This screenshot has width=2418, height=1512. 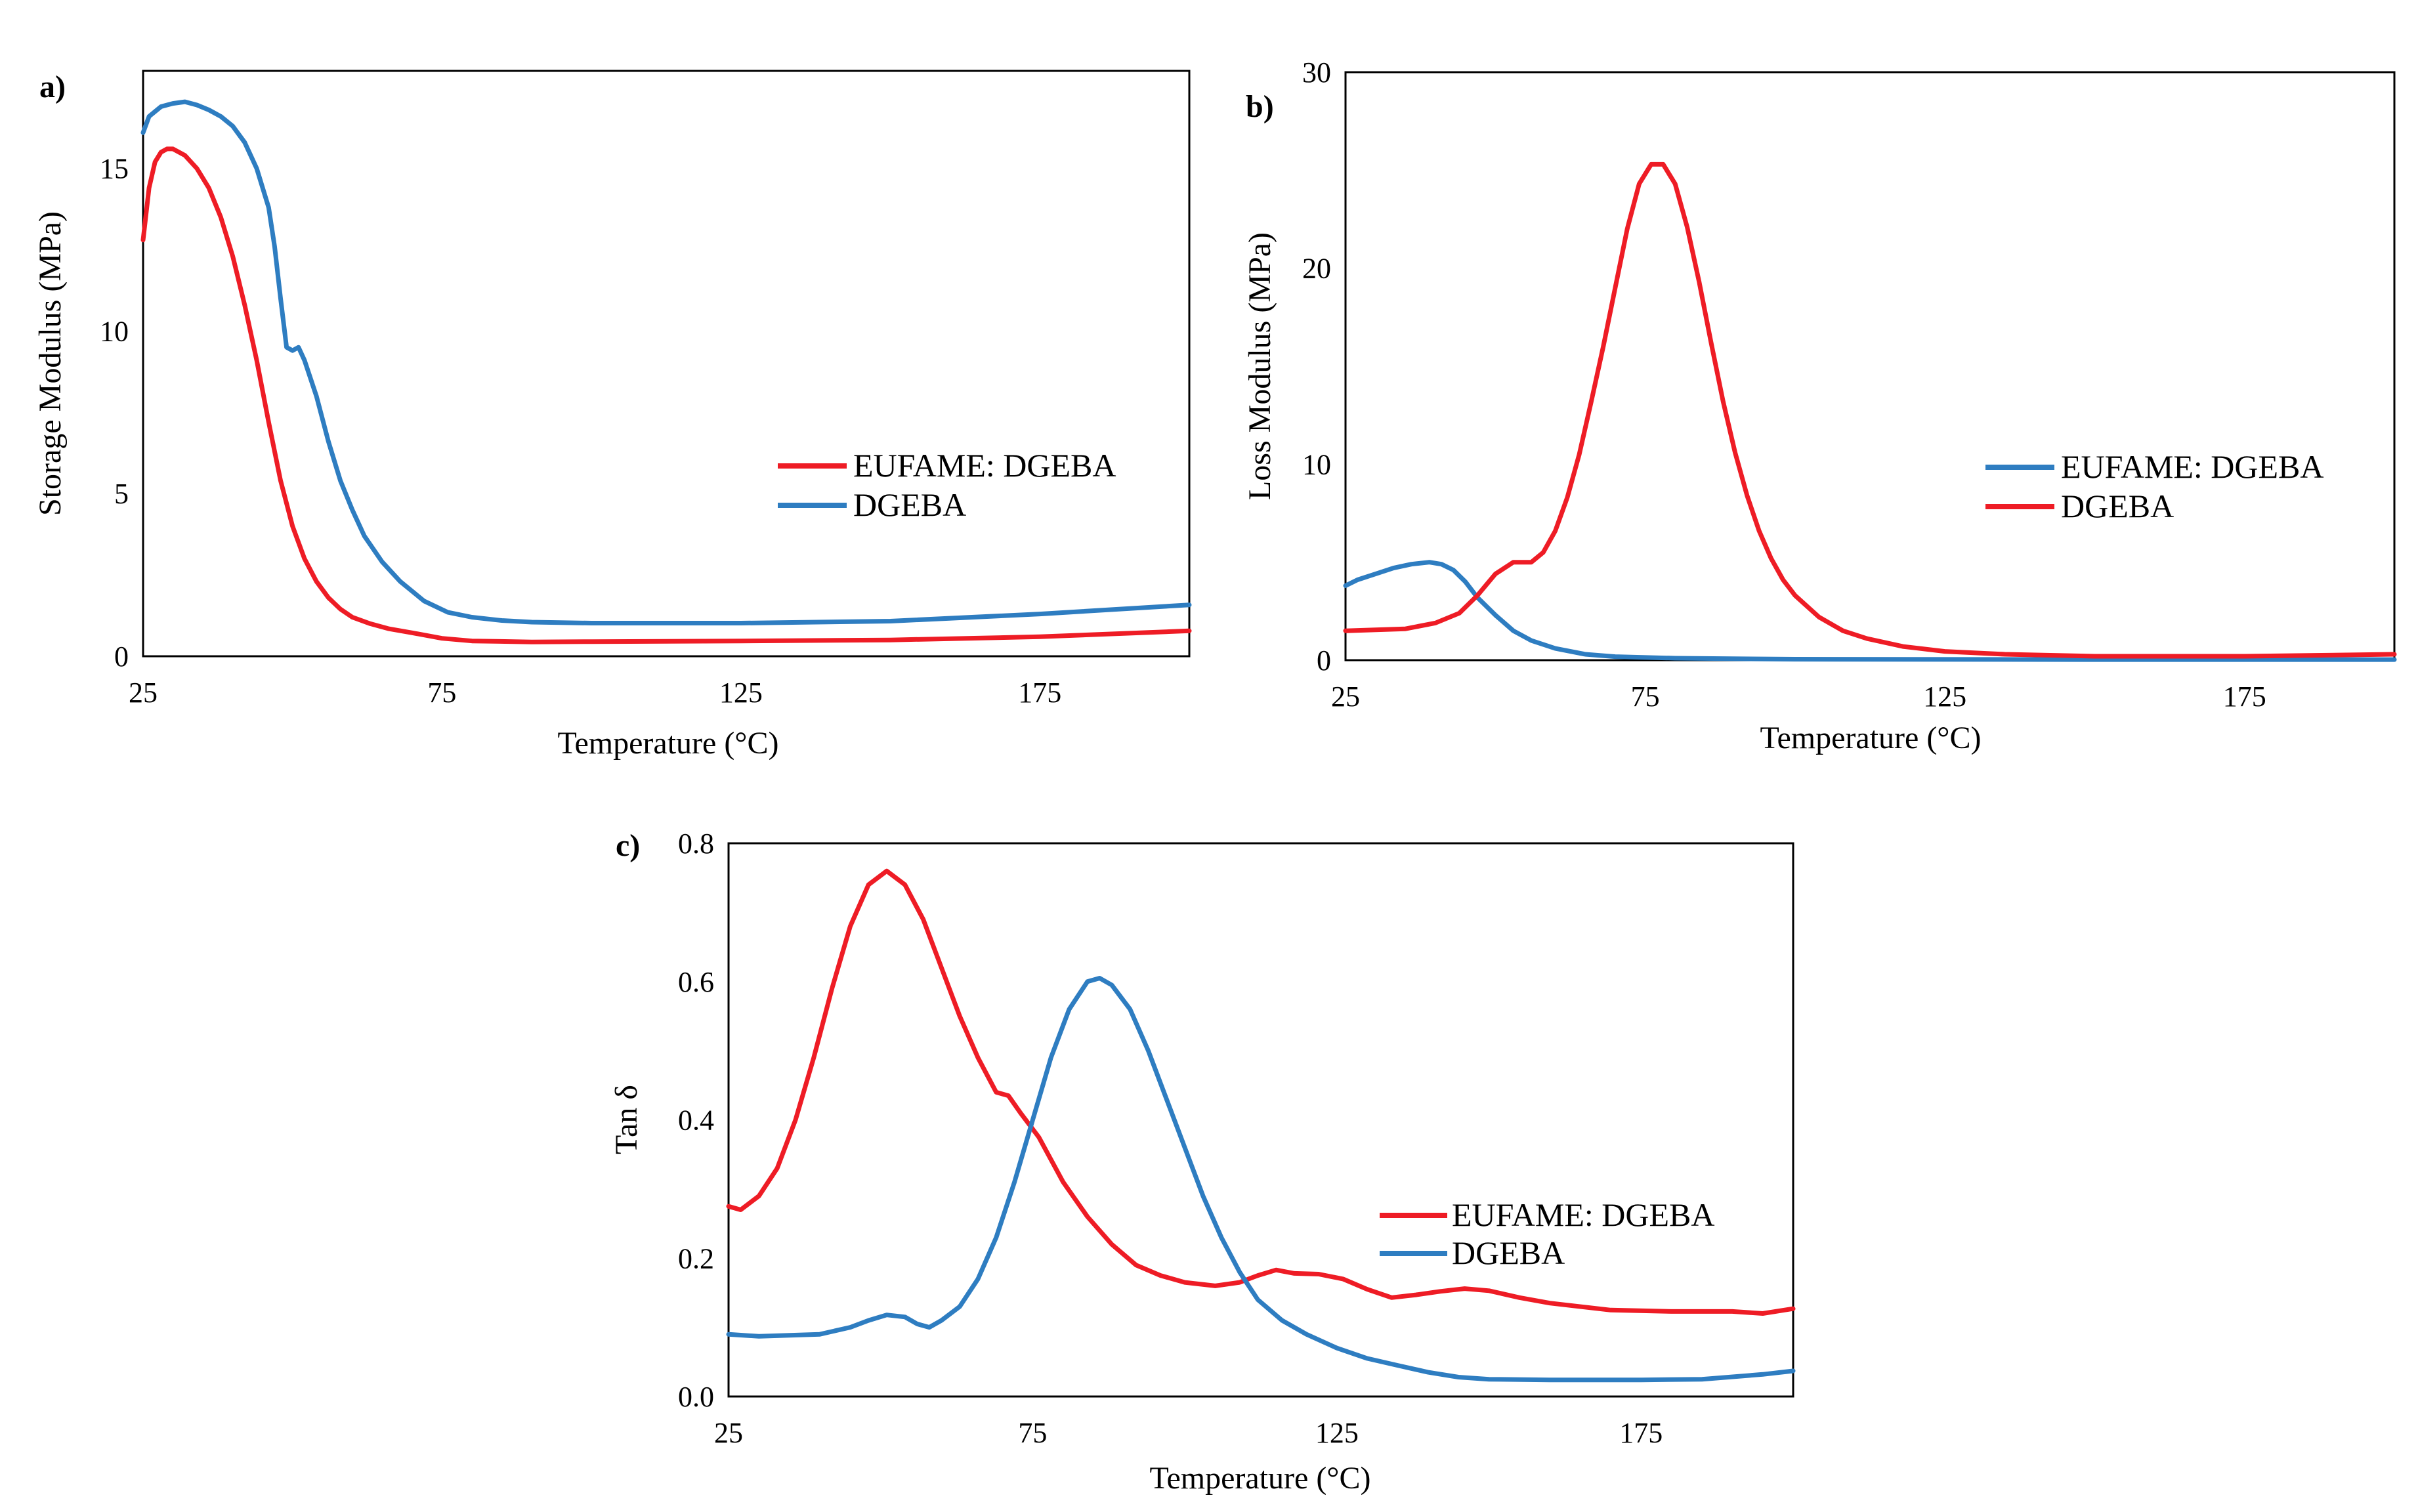 What do you see at coordinates (2117, 506) in the screenshot?
I see `legend-label-b-1: DGEBA` at bounding box center [2117, 506].